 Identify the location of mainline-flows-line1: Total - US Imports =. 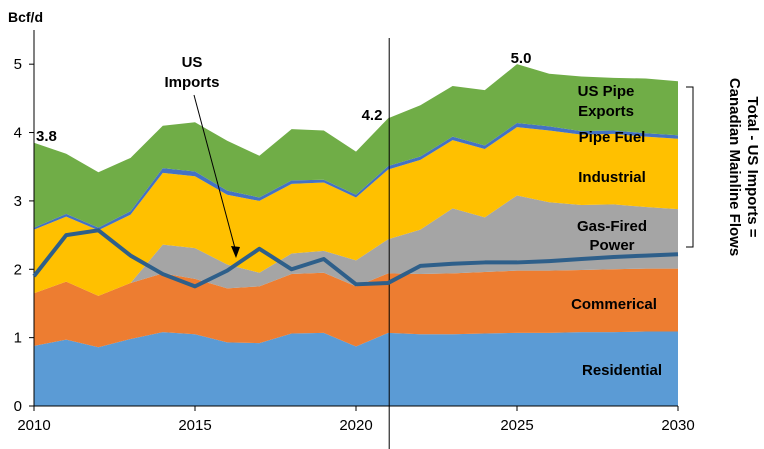
(752, 167).